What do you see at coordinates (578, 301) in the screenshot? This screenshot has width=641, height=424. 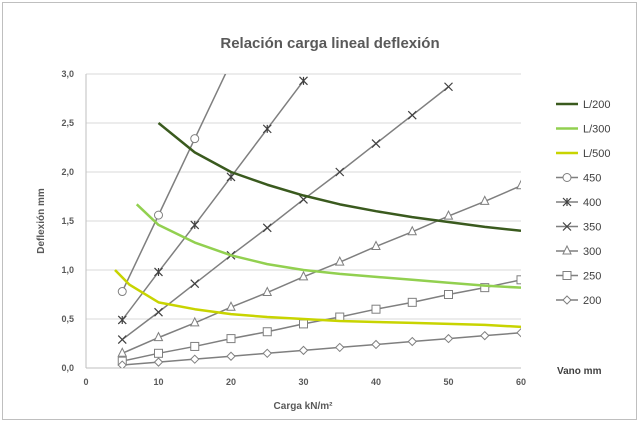 I see `legend-entry-200: 200` at bounding box center [578, 301].